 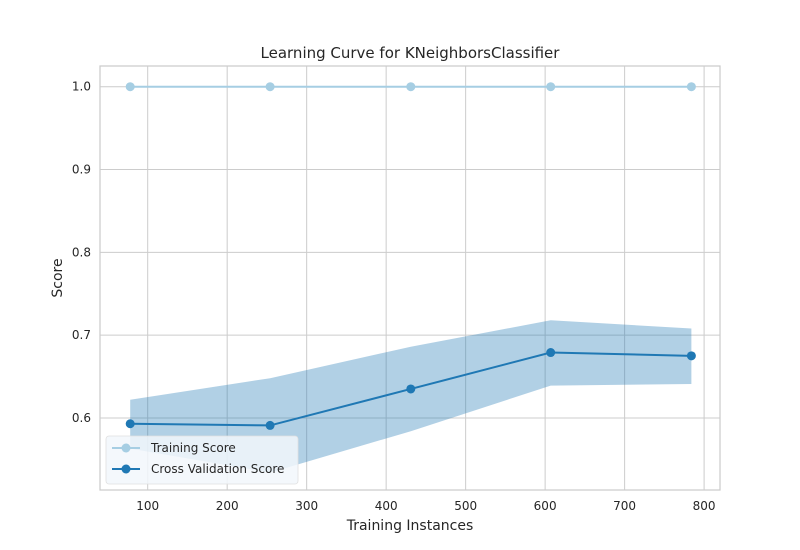 I want to click on x-tick-label: 400, so click(x=386, y=506).